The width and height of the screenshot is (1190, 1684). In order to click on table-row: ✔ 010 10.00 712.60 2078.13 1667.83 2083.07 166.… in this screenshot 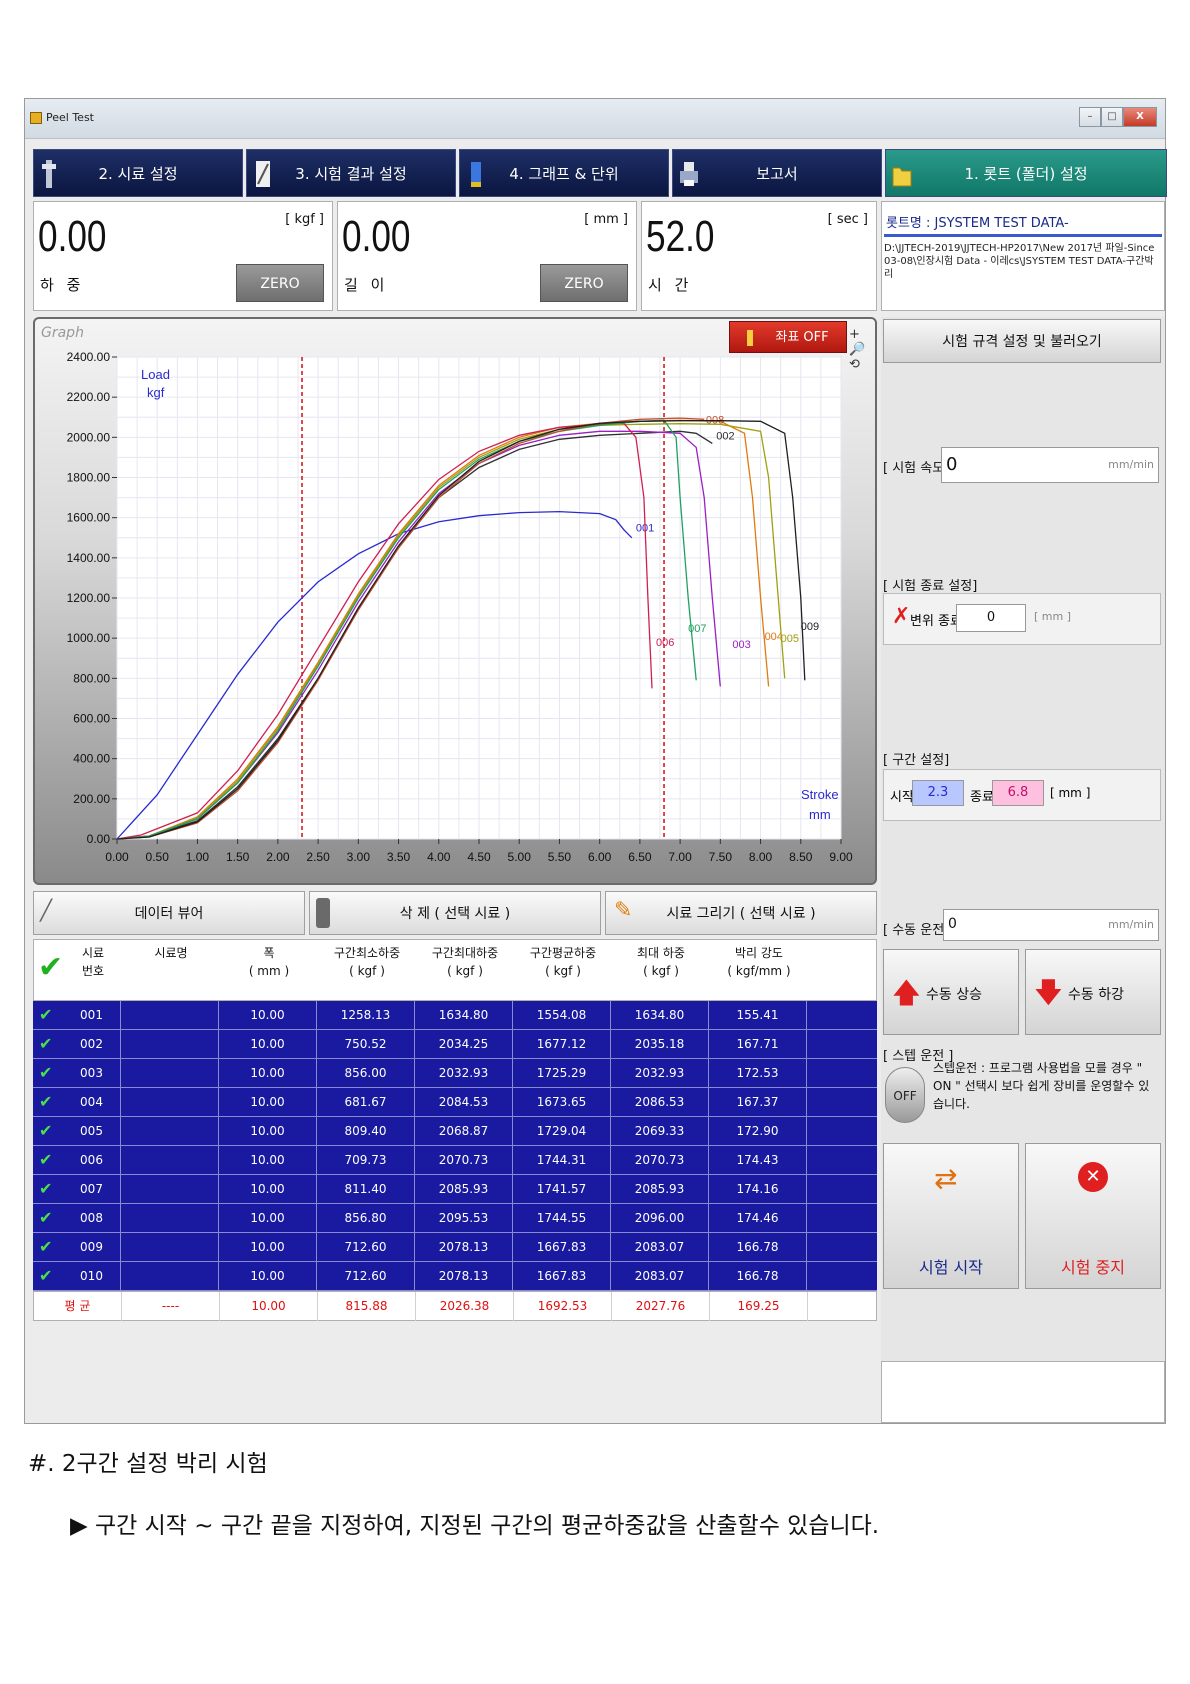, I will do `click(455, 1276)`.